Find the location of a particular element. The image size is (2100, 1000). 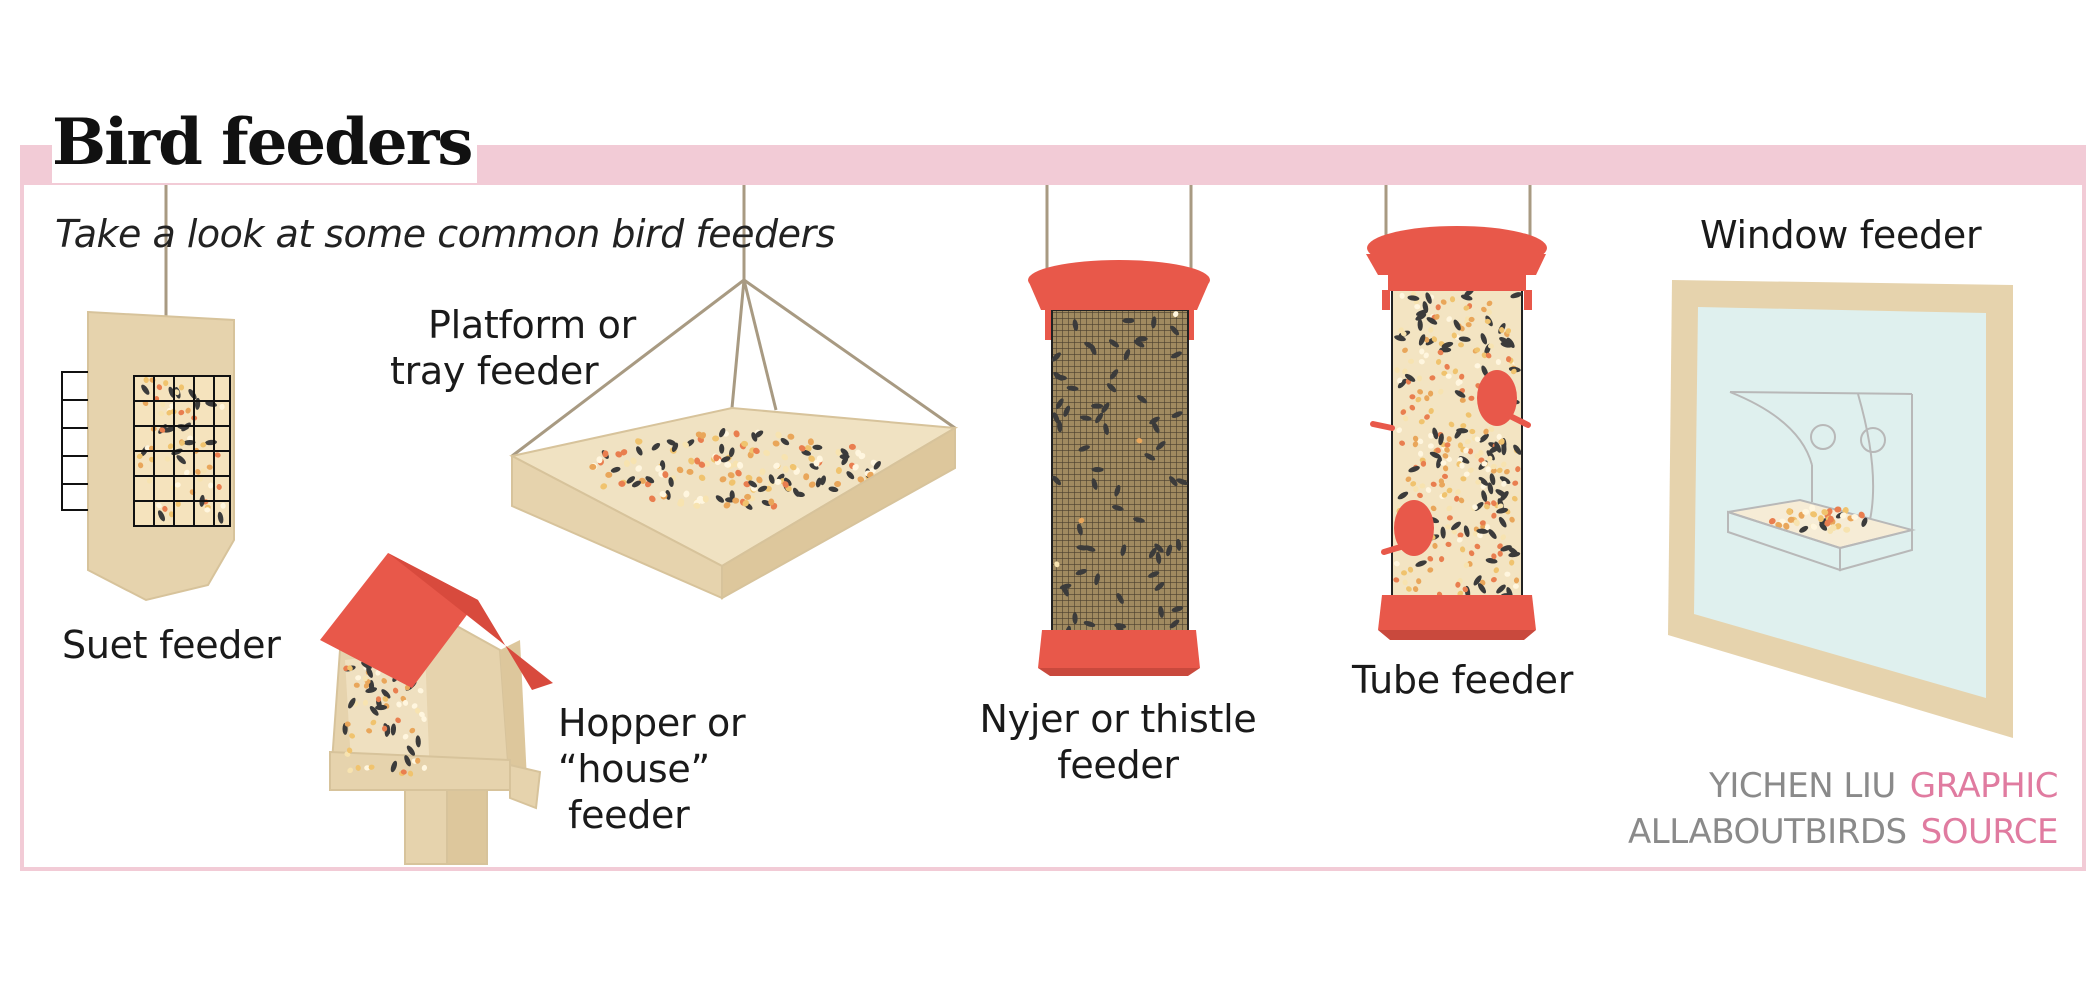

subtitle: Take a look at some common bird feeders is located at coordinates (445, 234).